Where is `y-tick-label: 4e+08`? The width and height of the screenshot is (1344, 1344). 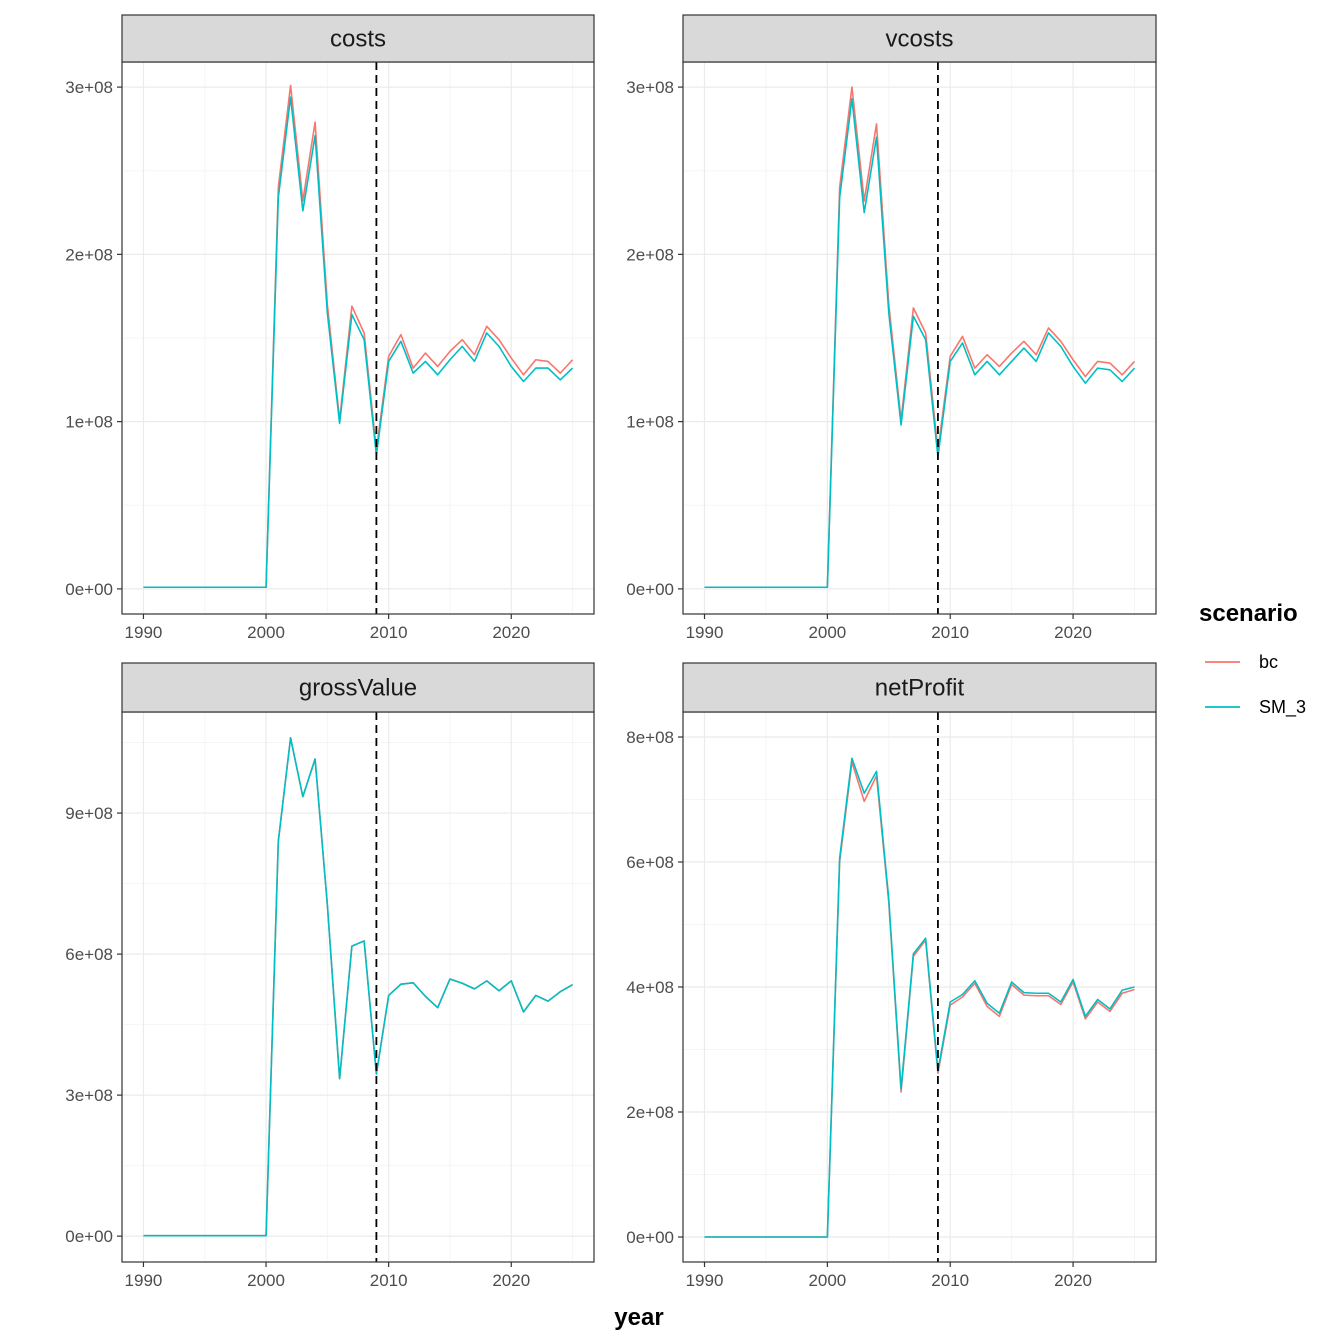
y-tick-label: 4e+08 is located at coordinates (650, 987).